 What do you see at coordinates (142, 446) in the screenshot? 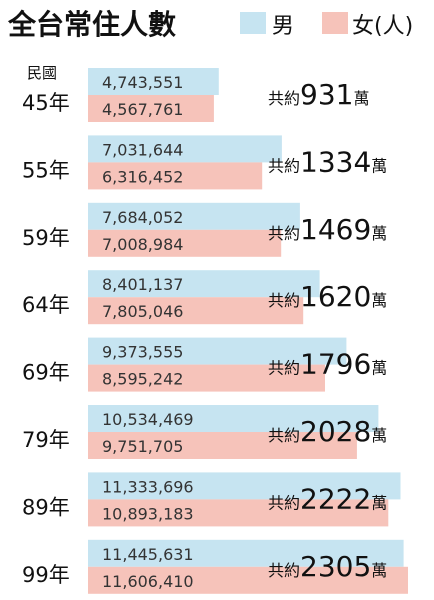
I see `value-label-female-5: 9,751,705` at bounding box center [142, 446].